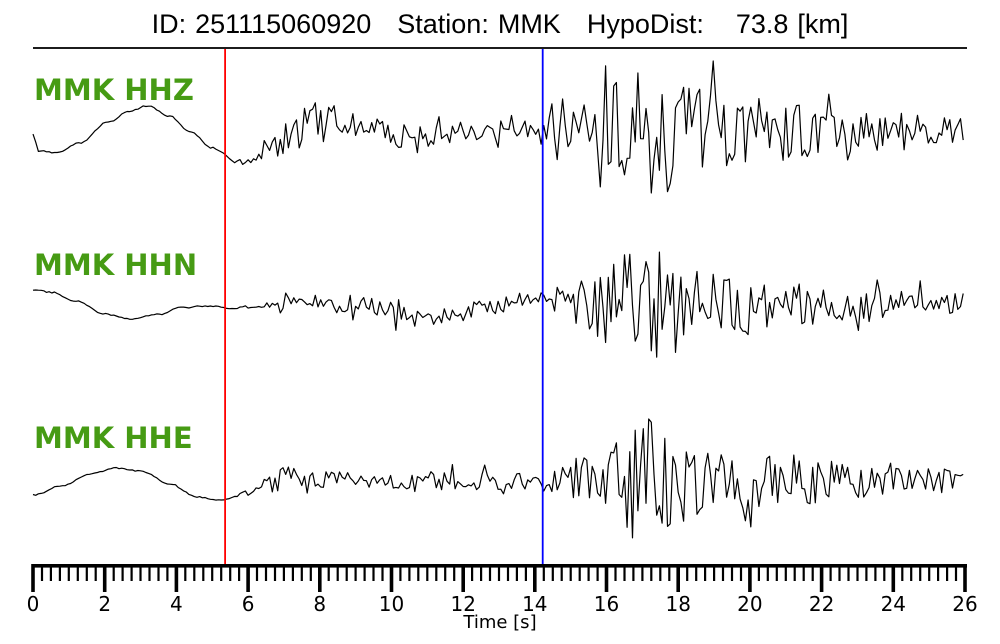 Image resolution: width=1000 pixels, height=644 pixels. Describe the element at coordinates (169, 24) in the screenshot. I see `title-id-label: ID:` at that location.